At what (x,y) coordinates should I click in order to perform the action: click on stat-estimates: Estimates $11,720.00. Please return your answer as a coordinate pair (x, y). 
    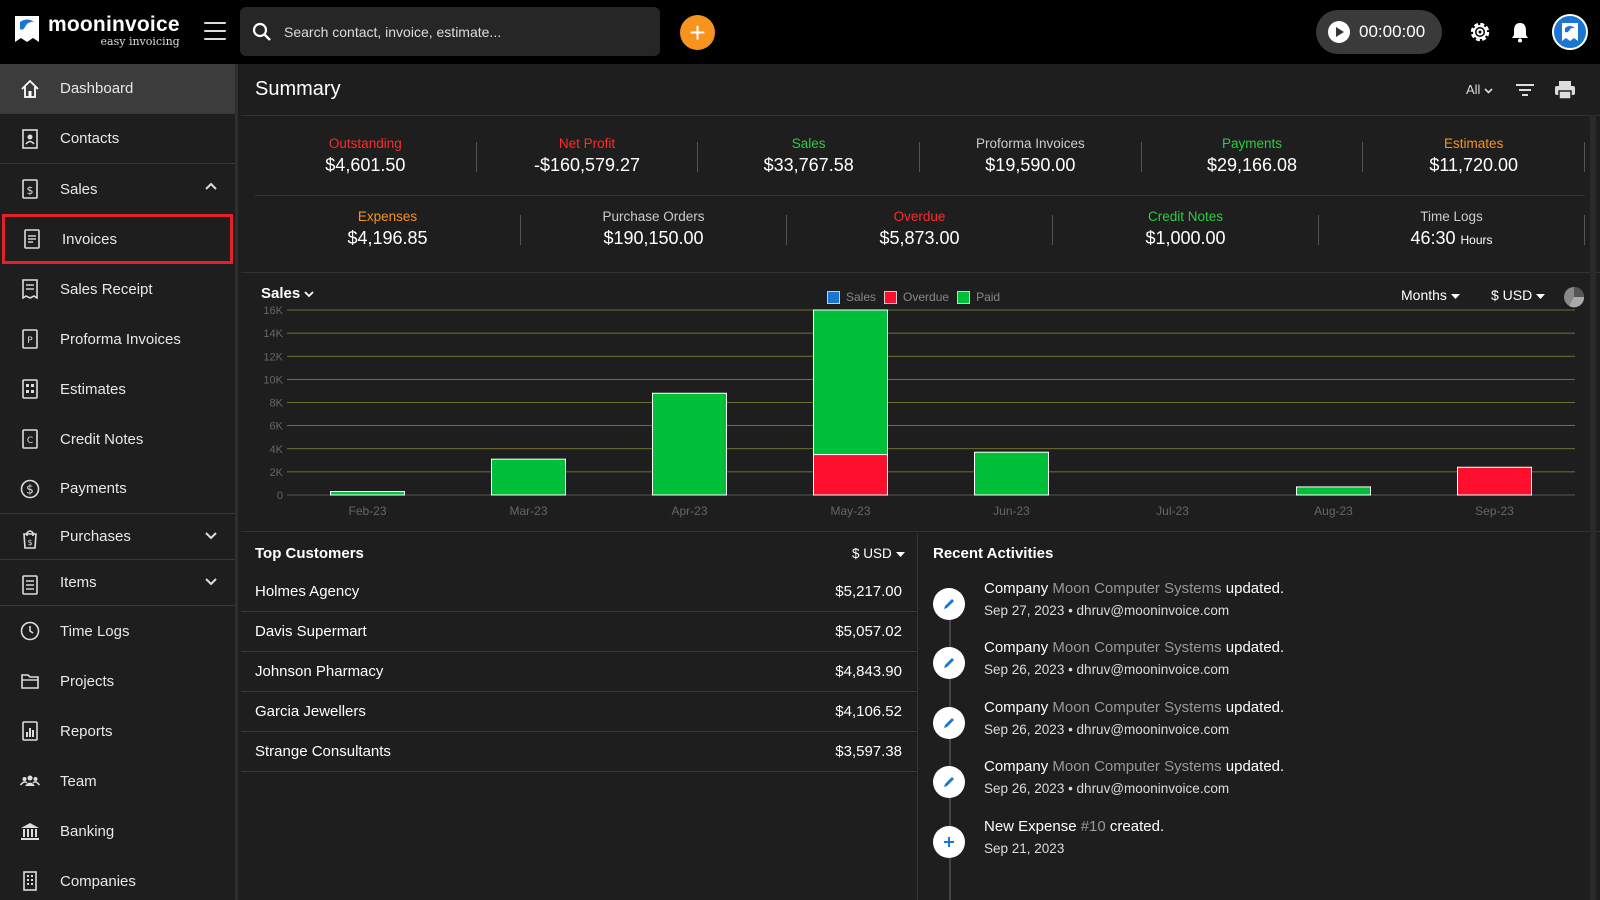
    Looking at the image, I should click on (1474, 155).